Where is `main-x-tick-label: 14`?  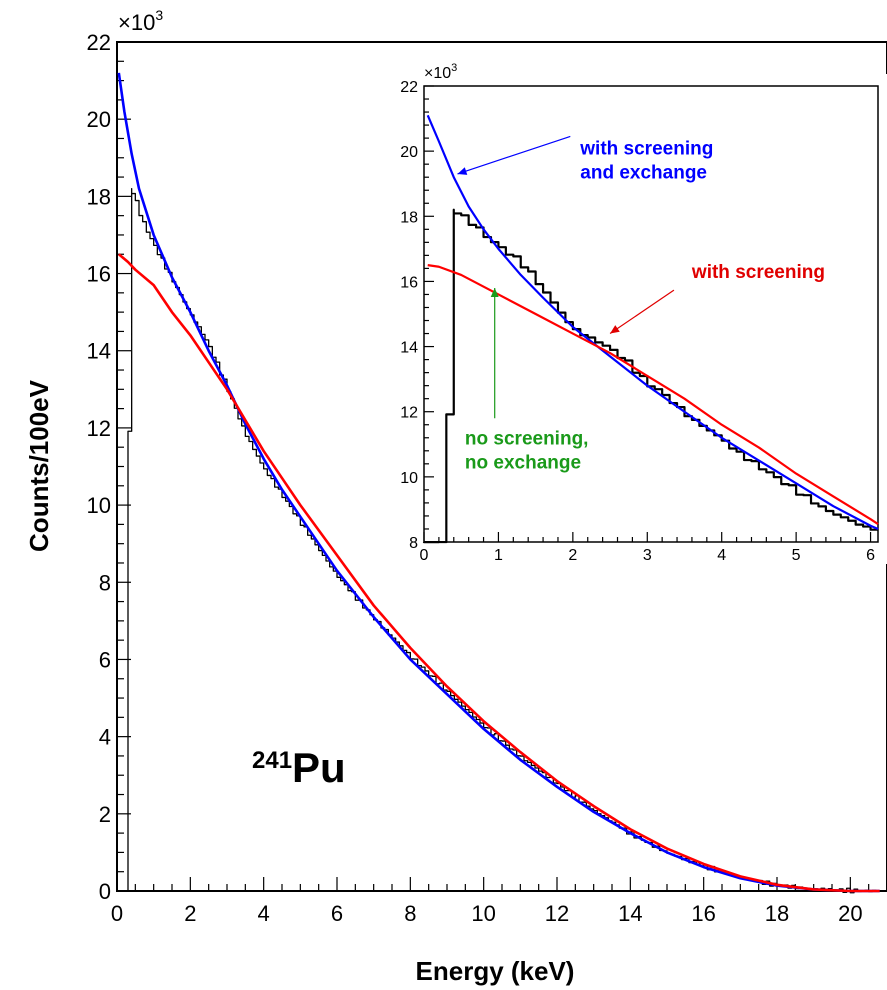
main-x-tick-label: 14 is located at coordinates (630, 913).